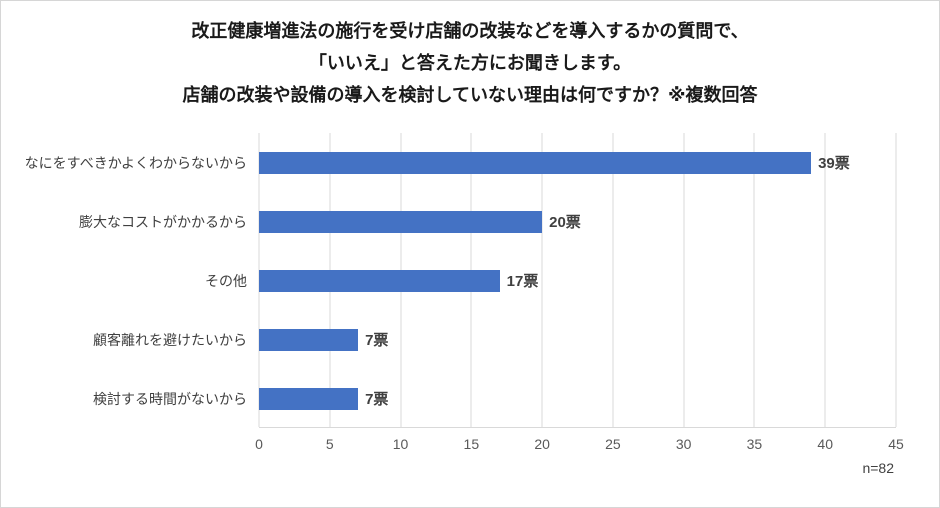 Image resolution: width=940 pixels, height=508 pixels. What do you see at coordinates (579, 443) in the screenshot?
I see `x-axis: 0 5 10 15 20 25 30 35 40 45` at bounding box center [579, 443].